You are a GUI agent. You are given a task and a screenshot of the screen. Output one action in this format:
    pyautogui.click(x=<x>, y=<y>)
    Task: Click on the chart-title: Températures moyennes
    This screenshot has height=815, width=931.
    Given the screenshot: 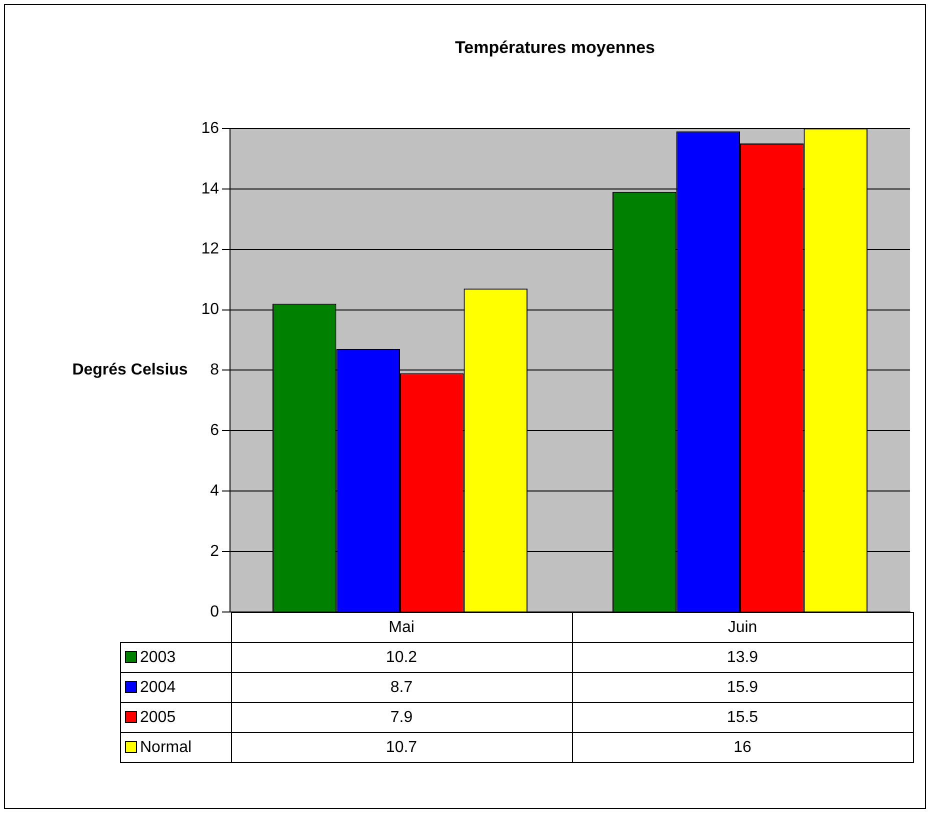 What is the action you would take?
    pyautogui.click(x=555, y=47)
    